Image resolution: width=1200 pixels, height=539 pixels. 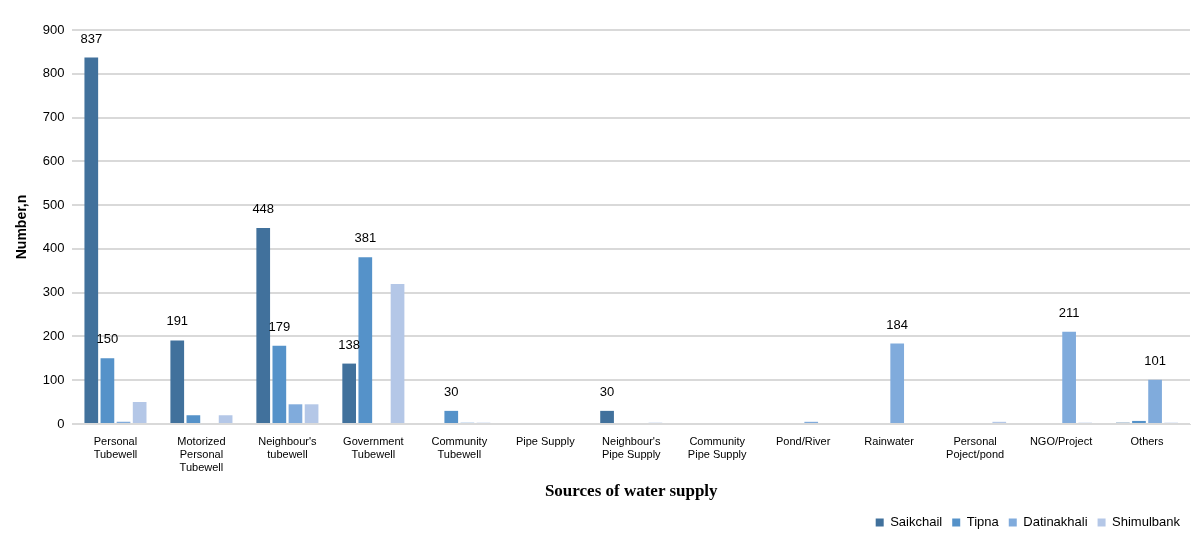 I want to click on data-label: 184, so click(x=897, y=324).